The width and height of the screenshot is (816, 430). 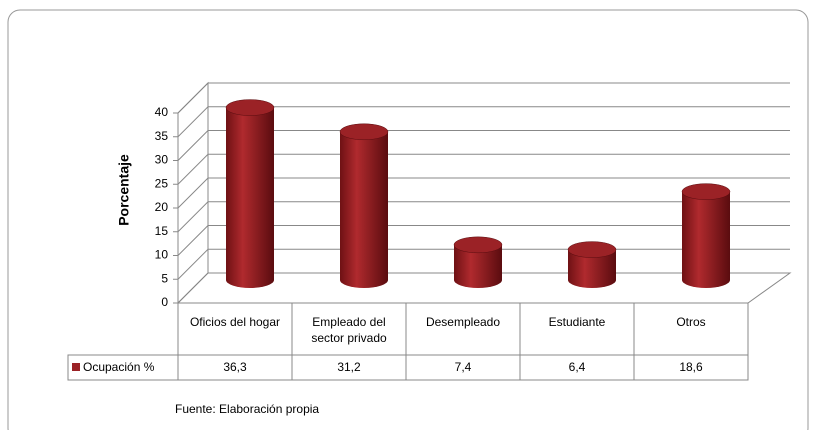 I want to click on x-tick-label: Oficios del hogar, so click(x=235, y=322).